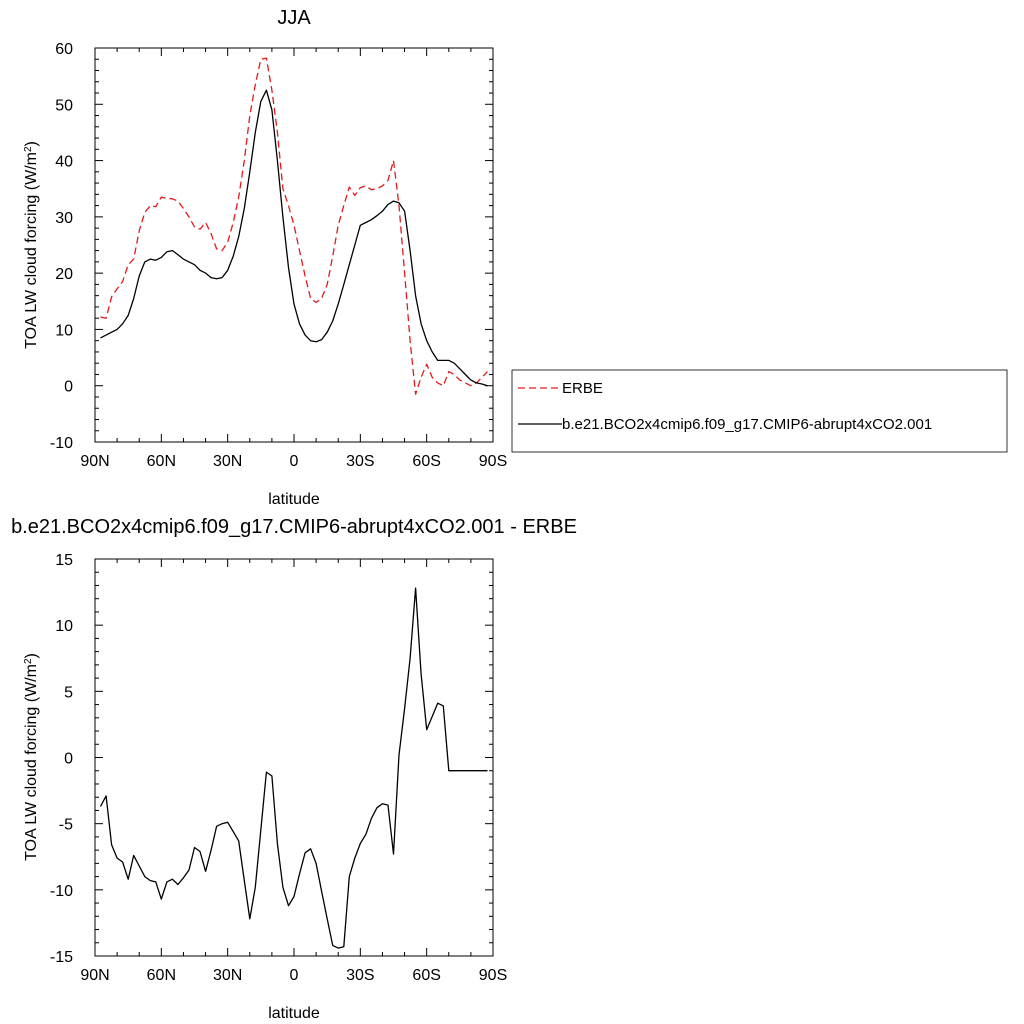 Image resolution: width=1024 pixels, height=1024 pixels. Describe the element at coordinates (294, 499) in the screenshot. I see `top-x-axis-label: latitude` at that location.